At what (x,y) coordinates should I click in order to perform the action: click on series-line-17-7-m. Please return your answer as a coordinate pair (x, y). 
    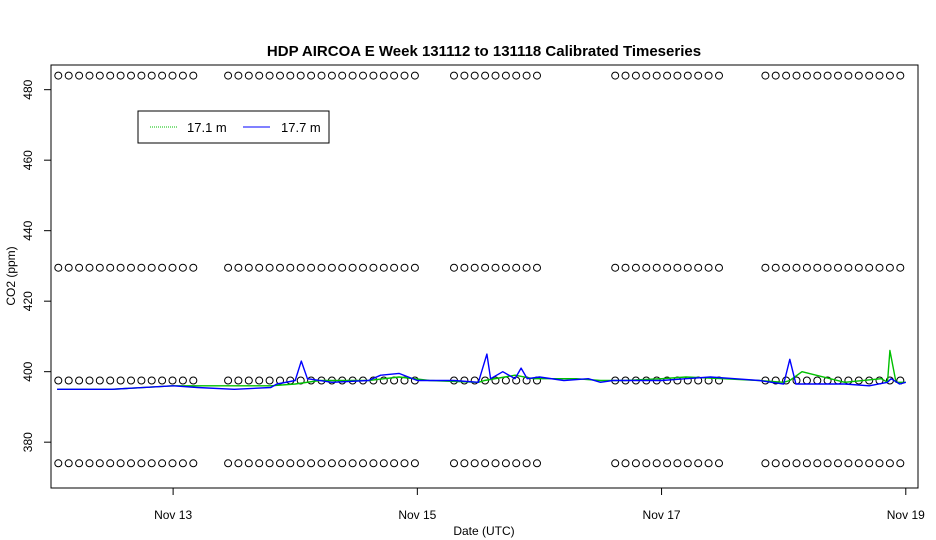
    Looking at the image, I should click on (481, 371).